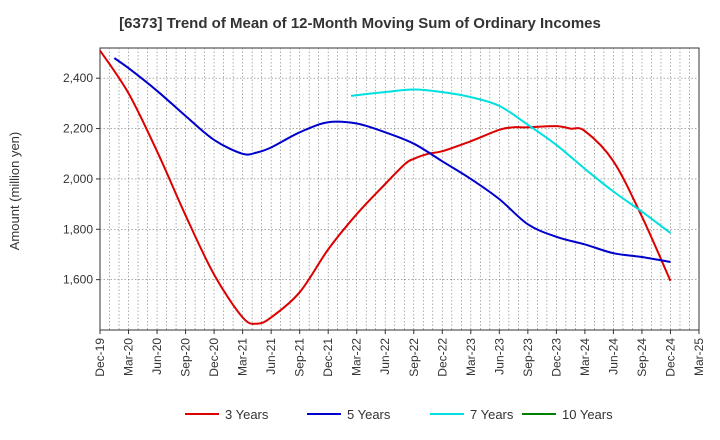 The height and width of the screenshot is (440, 720). I want to click on y-tick-label: 2,200, so click(78, 129).